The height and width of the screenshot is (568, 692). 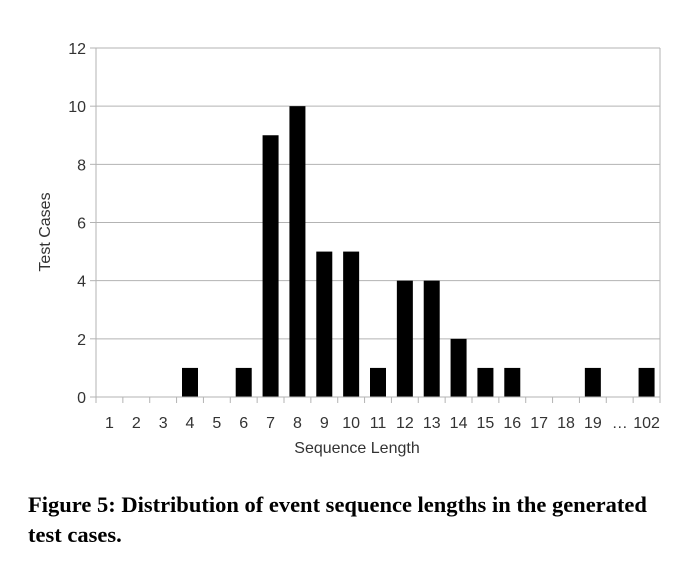 What do you see at coordinates (216, 423) in the screenshot?
I see `x-tick-label: 5` at bounding box center [216, 423].